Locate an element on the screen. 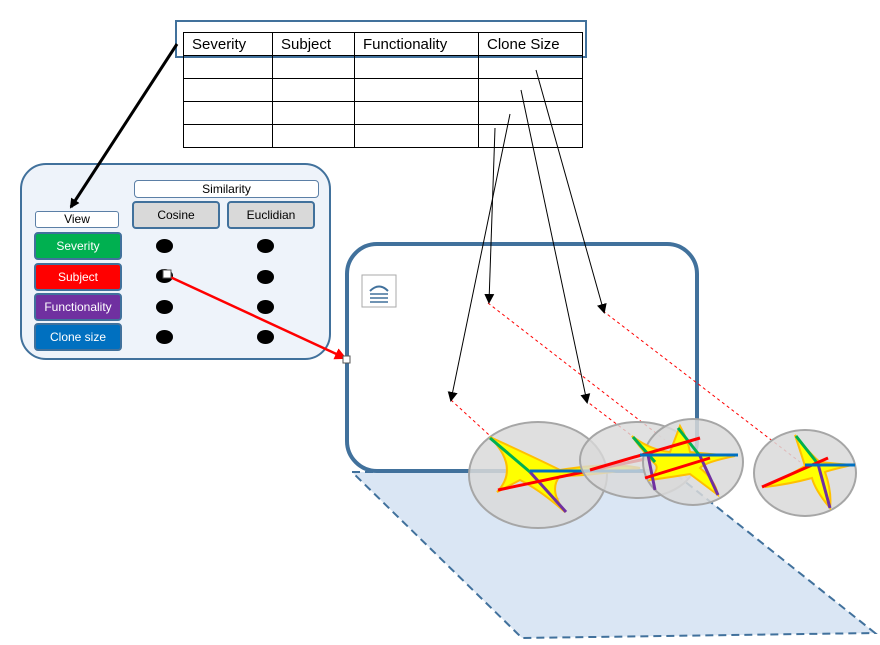 The image size is (880, 645). connector-start-handle is located at coordinates (167, 274).